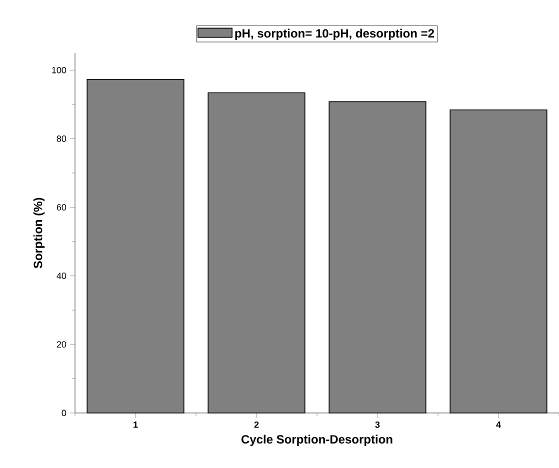 This screenshot has height=468, width=559. What do you see at coordinates (61, 344) in the screenshot?
I see `y-tick-label: 20` at bounding box center [61, 344].